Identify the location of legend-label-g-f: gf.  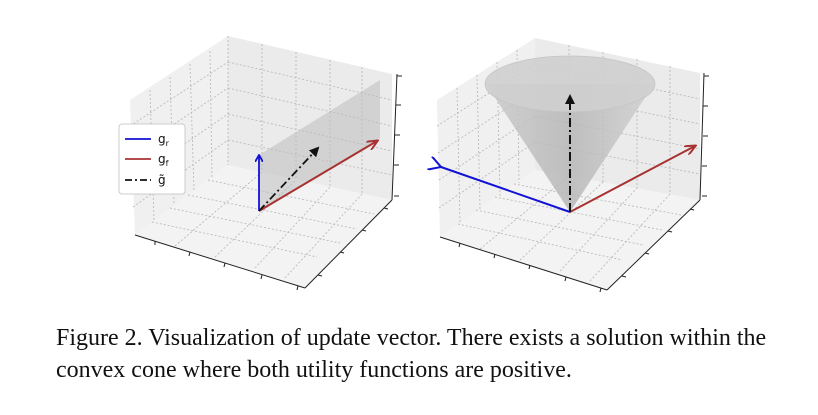
(163, 160).